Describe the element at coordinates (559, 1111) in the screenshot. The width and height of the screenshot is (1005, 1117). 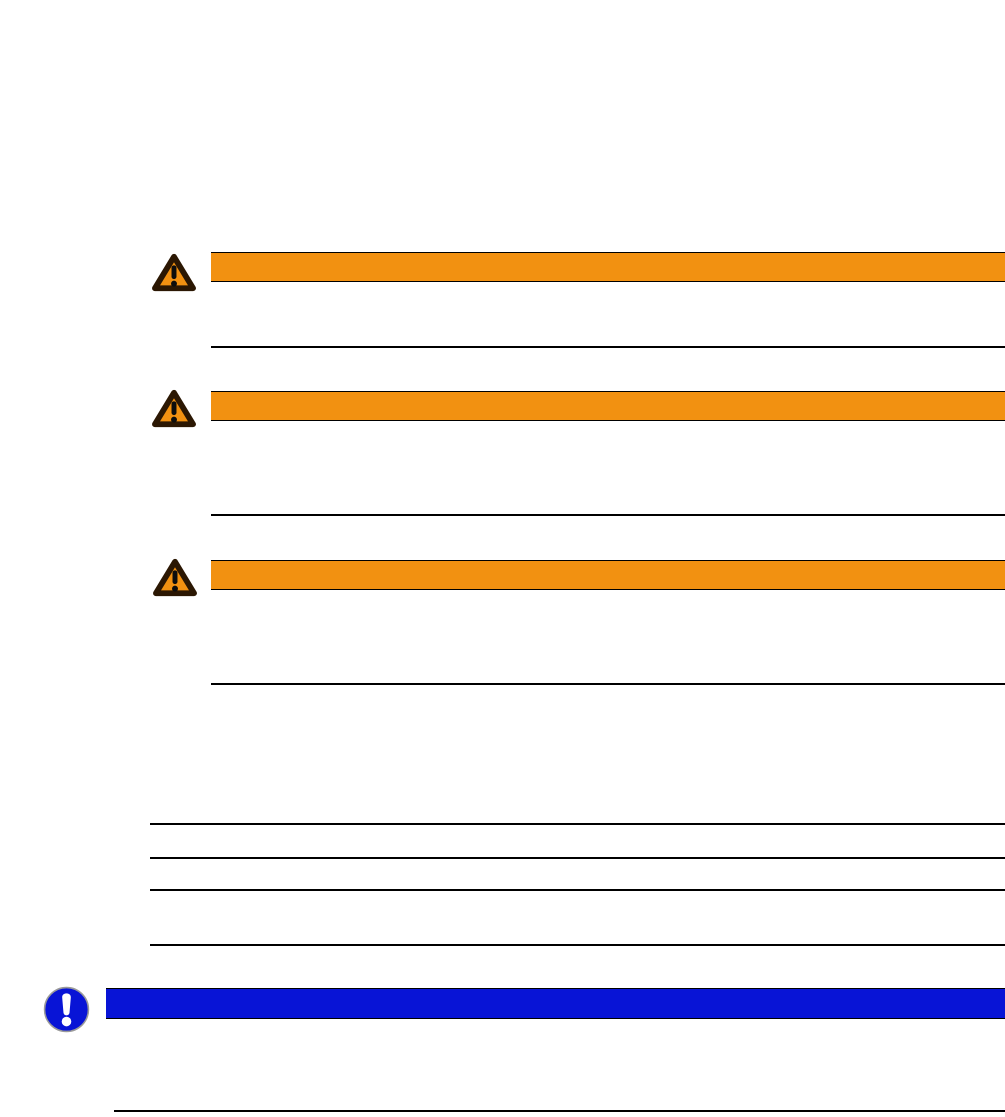
I see `footer-rule` at that location.